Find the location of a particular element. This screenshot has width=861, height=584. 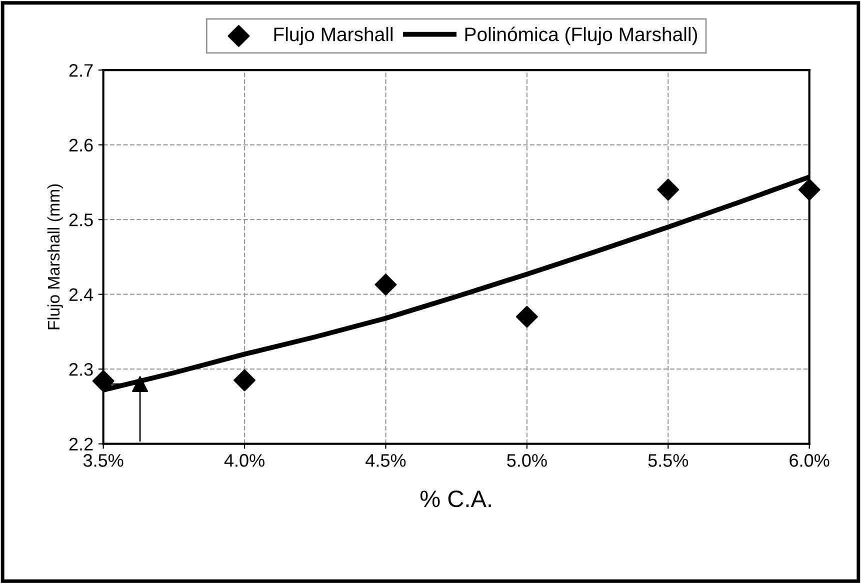

y-tick-label: 2.2 is located at coordinates (81, 444).